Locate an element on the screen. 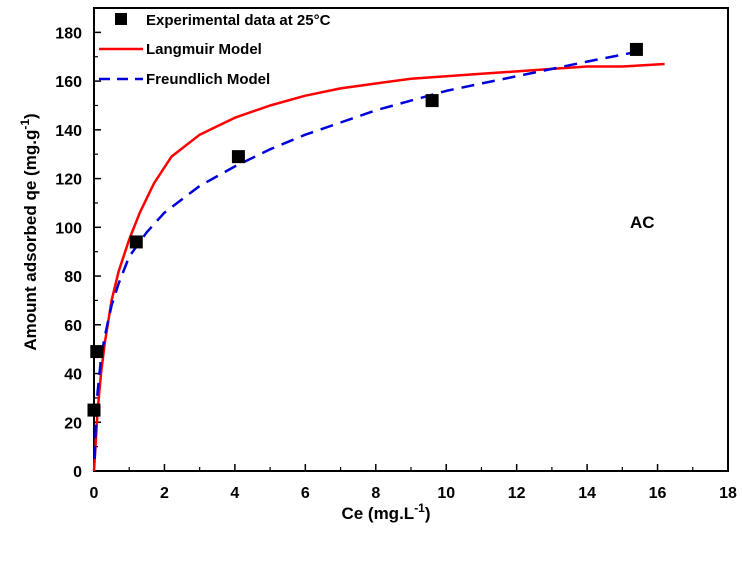 This screenshot has height=561, width=742. y-tick-label: 40 is located at coordinates (73, 375).